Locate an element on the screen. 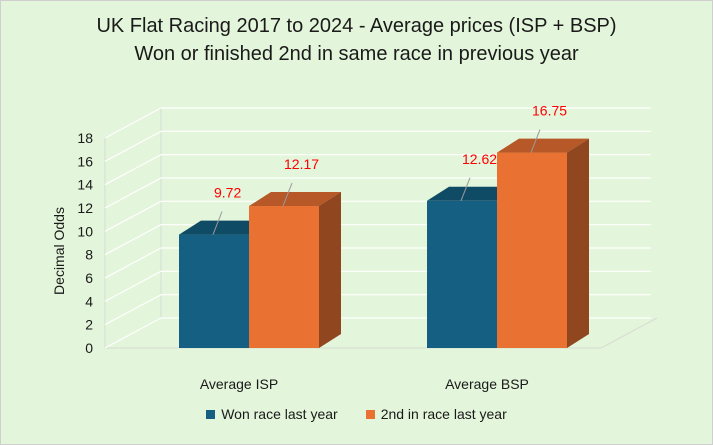  data-label: 12.17 is located at coordinates (301, 164).